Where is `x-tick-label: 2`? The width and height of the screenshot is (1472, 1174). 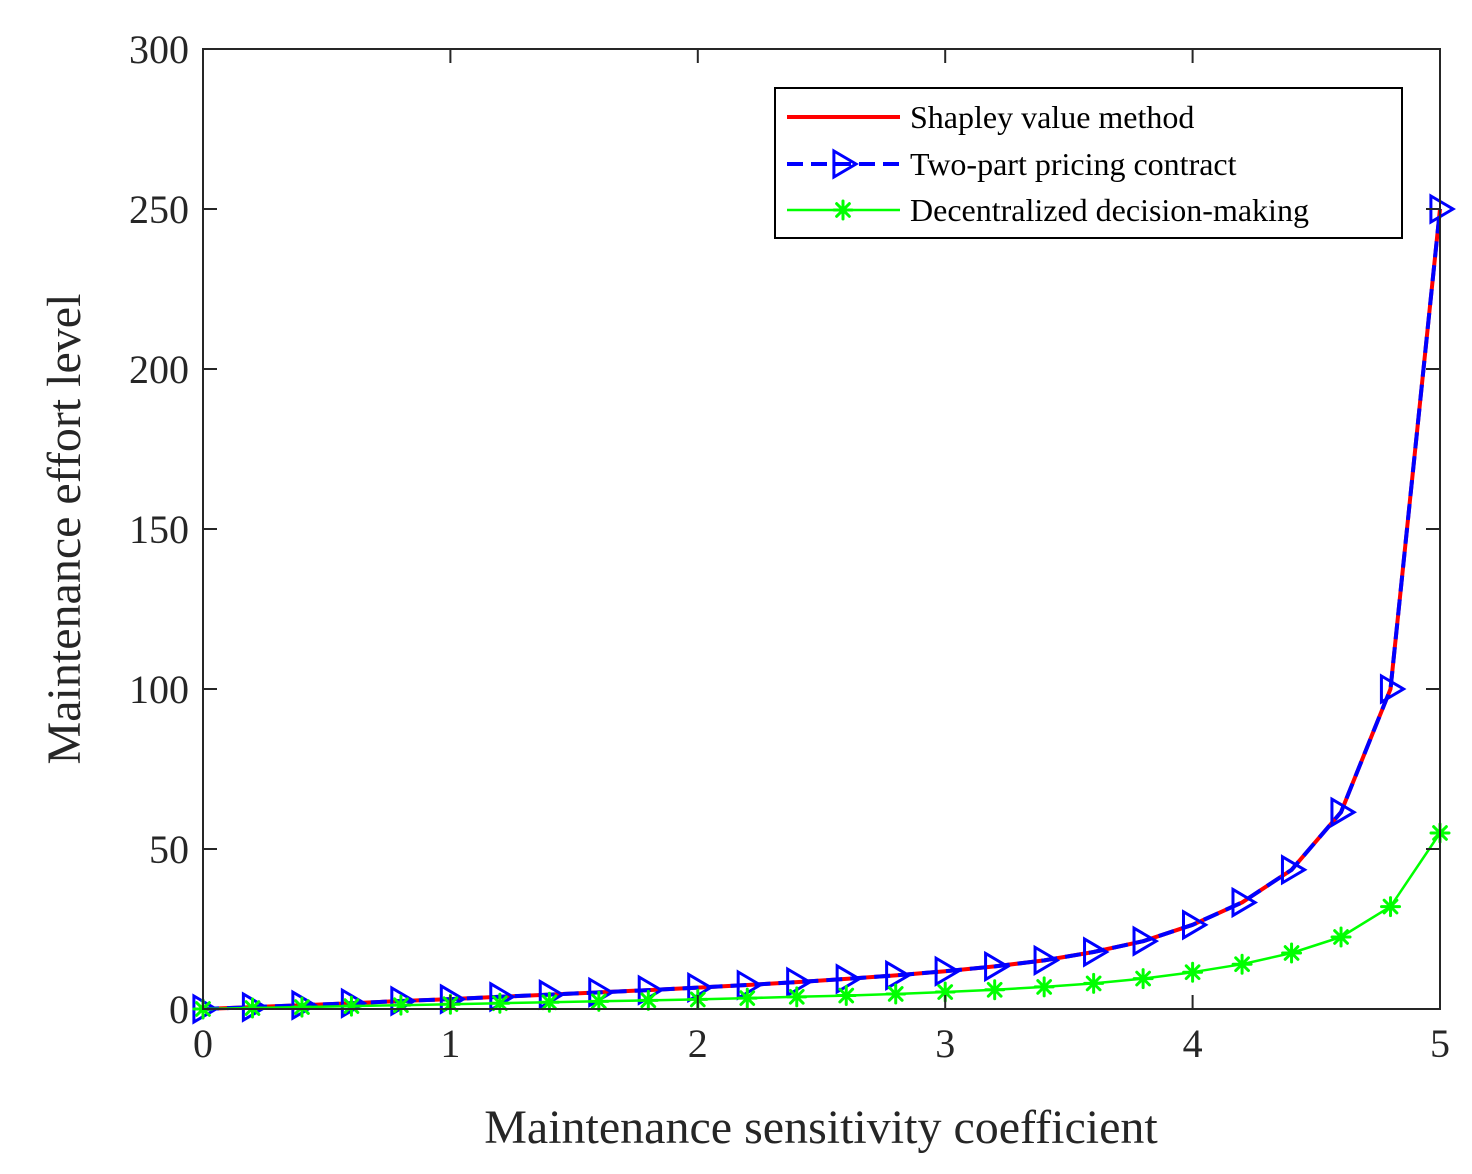 x-tick-label: 2 is located at coordinates (698, 1043).